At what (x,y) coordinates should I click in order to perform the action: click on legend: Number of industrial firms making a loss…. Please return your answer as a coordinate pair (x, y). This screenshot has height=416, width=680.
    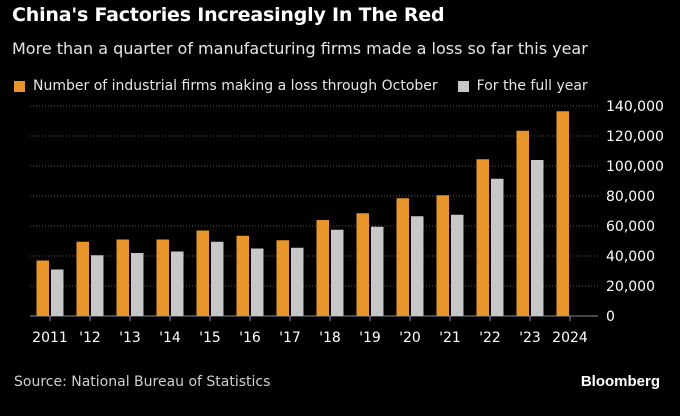
    Looking at the image, I should click on (301, 86).